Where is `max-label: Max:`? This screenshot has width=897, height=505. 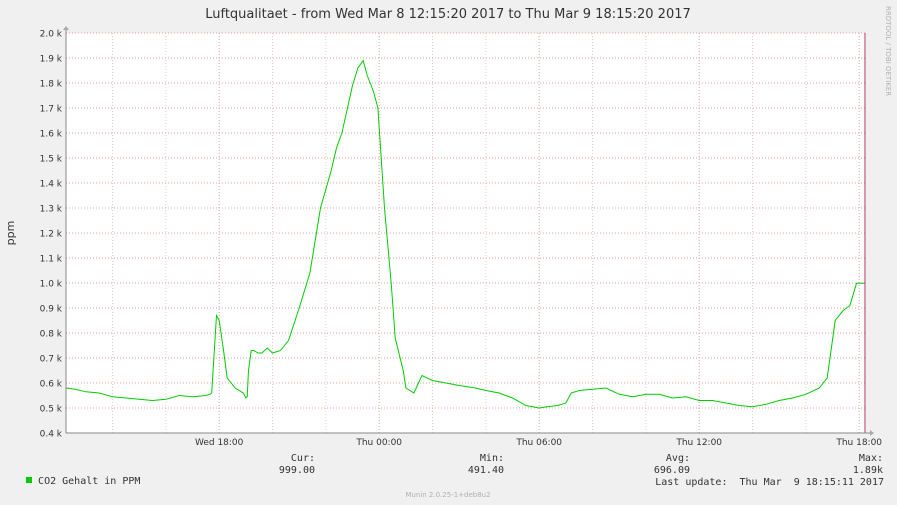
max-label: Max: is located at coordinates (870, 458).